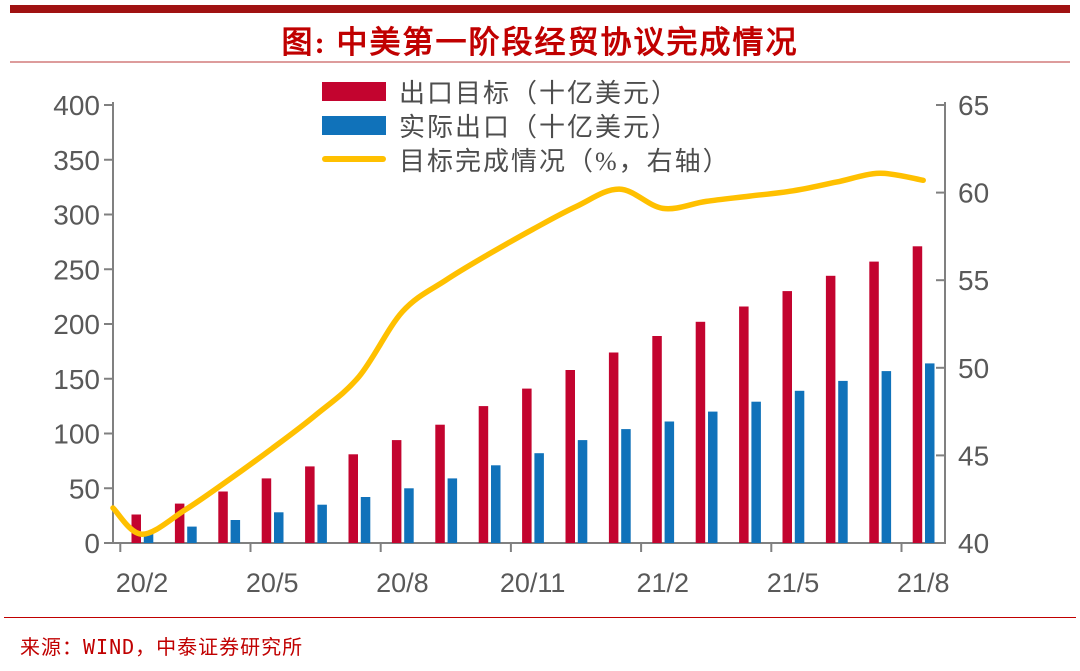  I want to click on left-axis-tick-label: 150, so click(76, 379).